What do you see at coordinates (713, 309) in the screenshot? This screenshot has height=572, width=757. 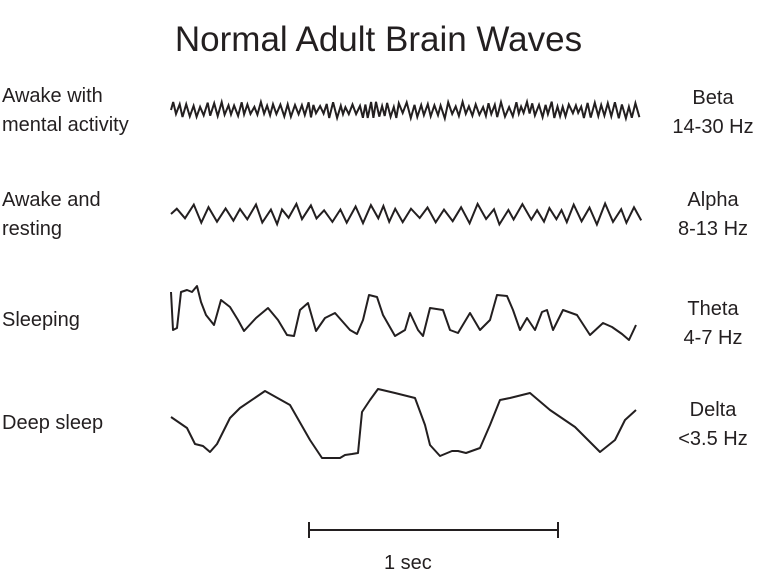 I see `theta-name: Theta` at bounding box center [713, 309].